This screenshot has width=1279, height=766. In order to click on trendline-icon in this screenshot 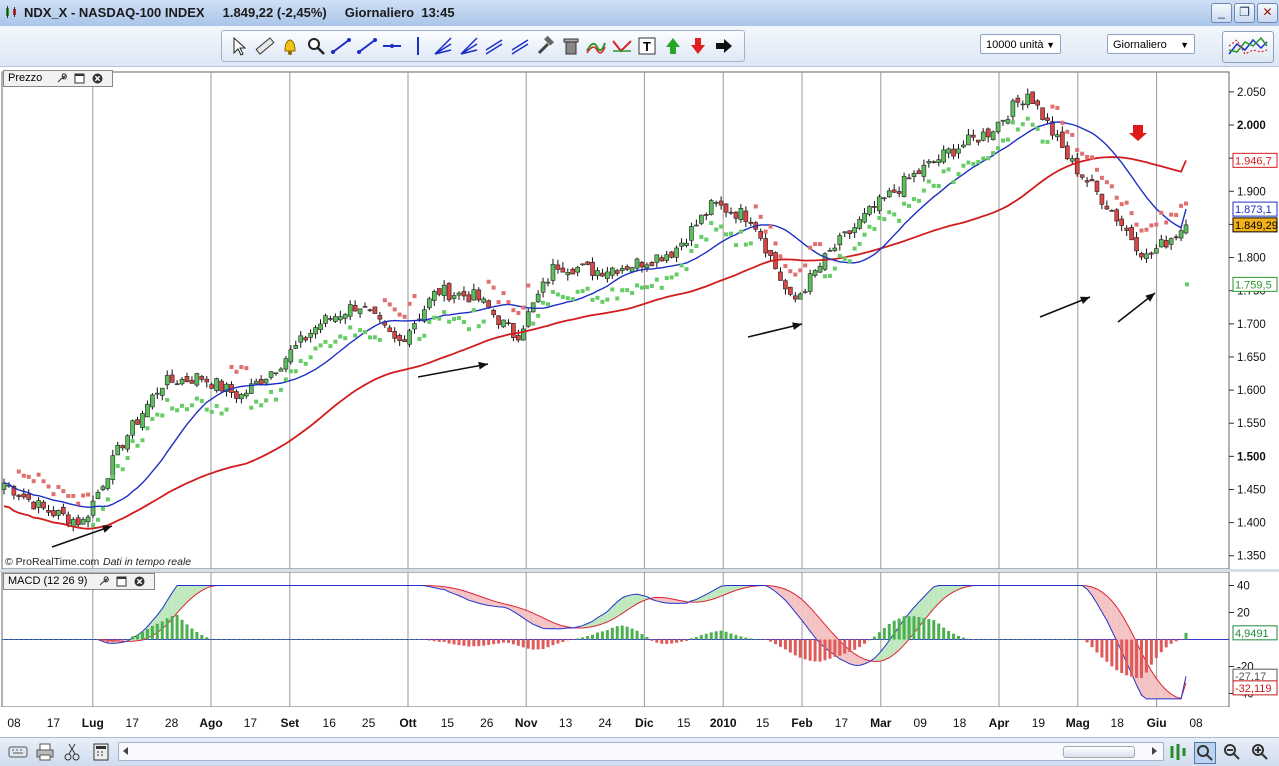, I will do `click(341, 46)`.